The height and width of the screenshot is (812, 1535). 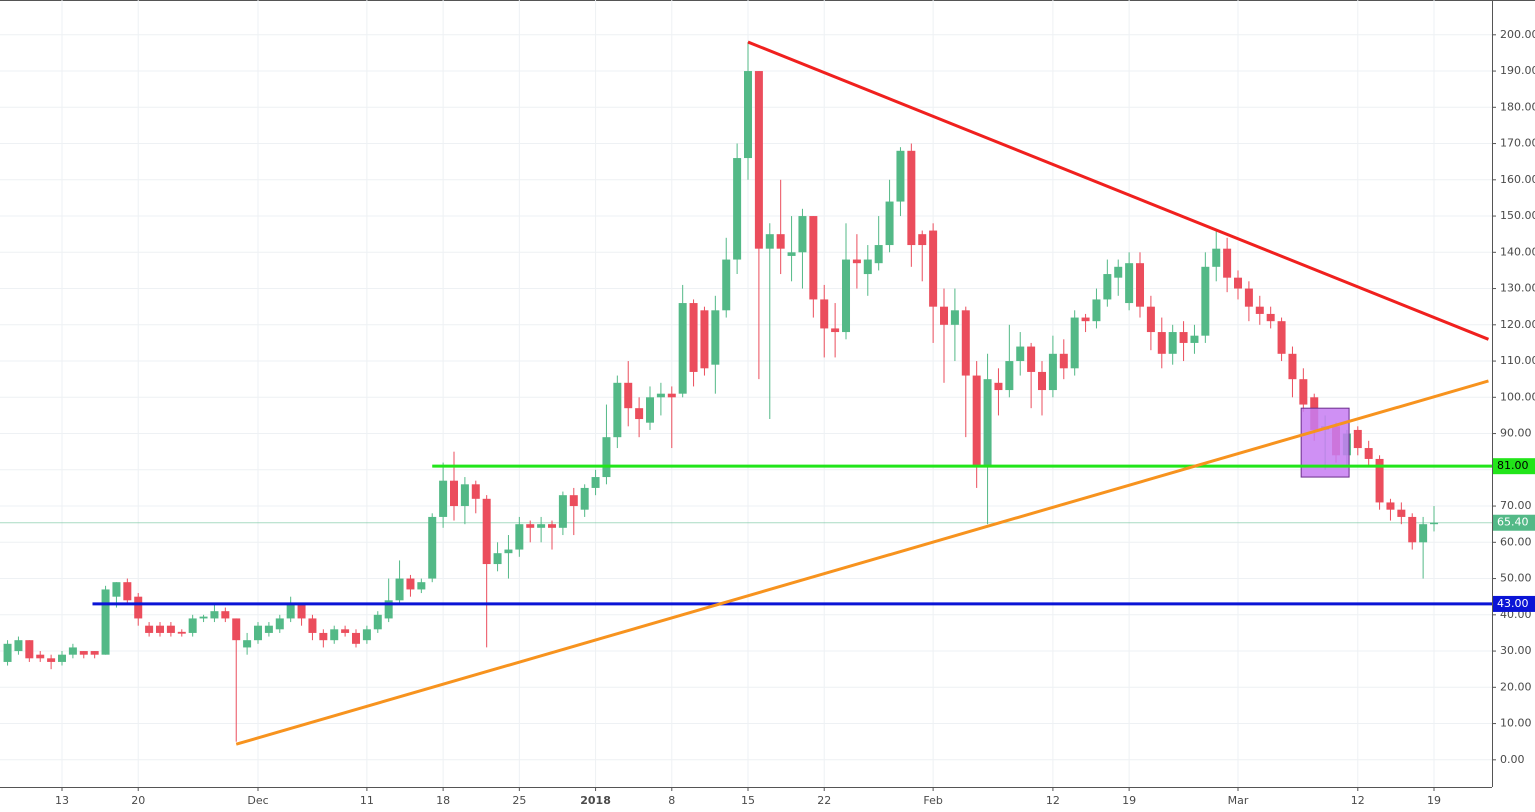 What do you see at coordinates (1517, 143) in the screenshot?
I see `y-tick-label: 170.00` at bounding box center [1517, 143].